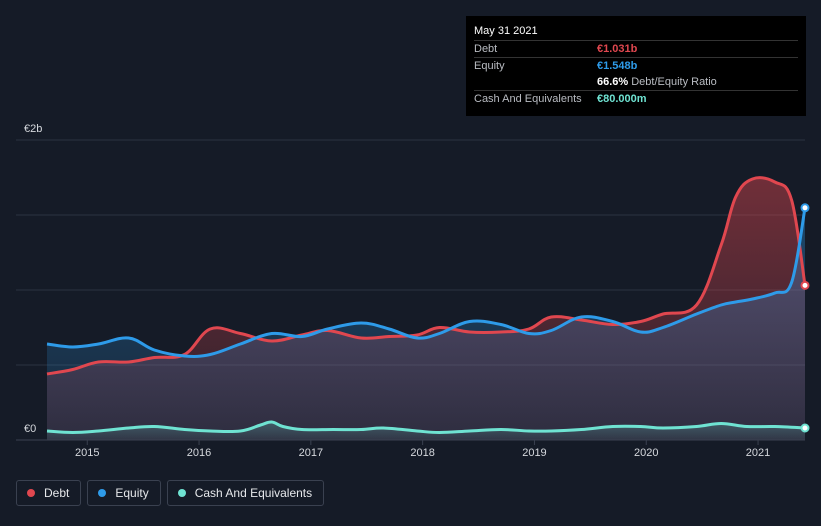  Describe the element at coordinates (613, 82) in the screenshot. I see `tooltip-ratio-value: 66.6%` at that location.